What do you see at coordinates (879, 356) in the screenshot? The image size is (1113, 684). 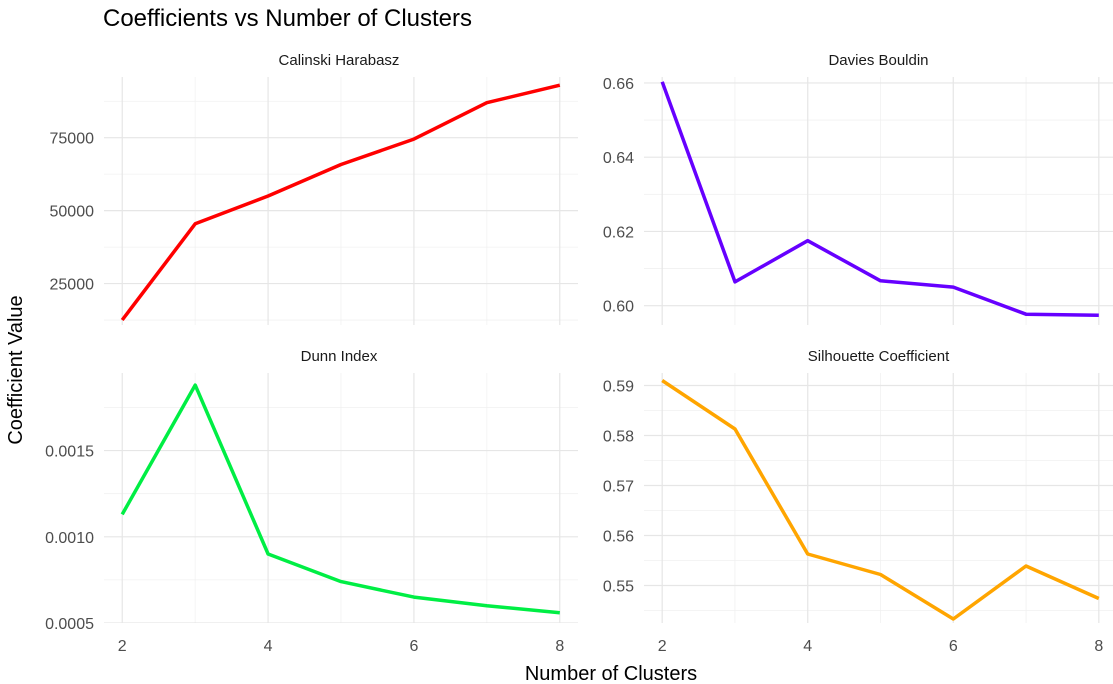 I see `facet-title: Silhouette Coefficient` at bounding box center [879, 356].